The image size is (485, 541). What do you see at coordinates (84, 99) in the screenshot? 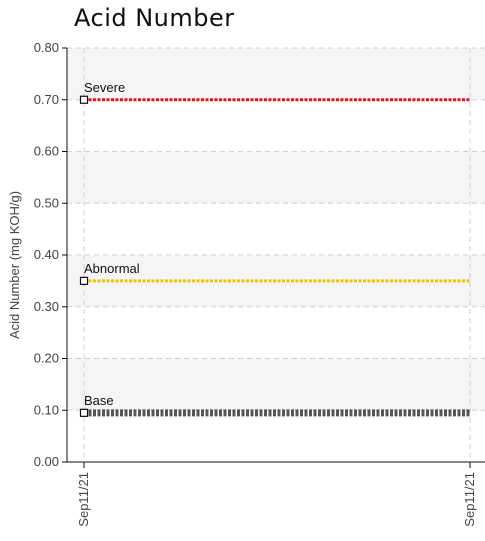
I see `series-marker-severe` at bounding box center [84, 99].